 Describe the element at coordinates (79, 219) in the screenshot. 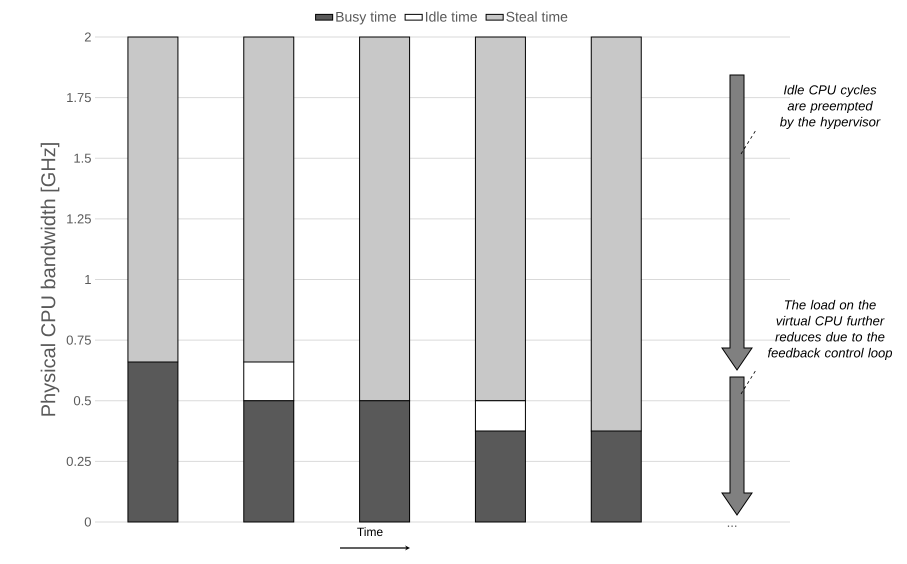

I see `y-tick-label: 1.25` at that location.